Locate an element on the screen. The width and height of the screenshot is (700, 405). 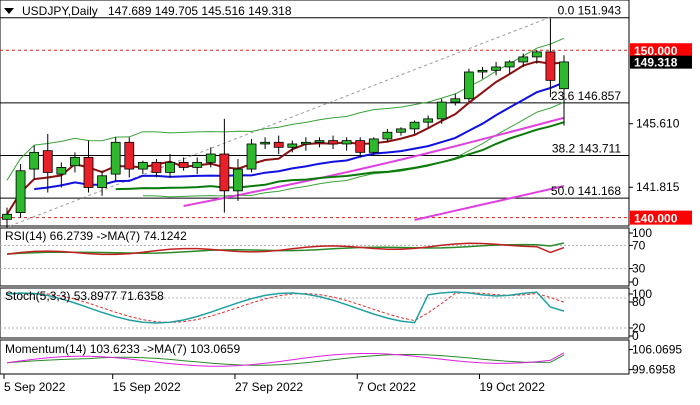
date-label-4: 19 Oct 2022 is located at coordinates (512, 387).